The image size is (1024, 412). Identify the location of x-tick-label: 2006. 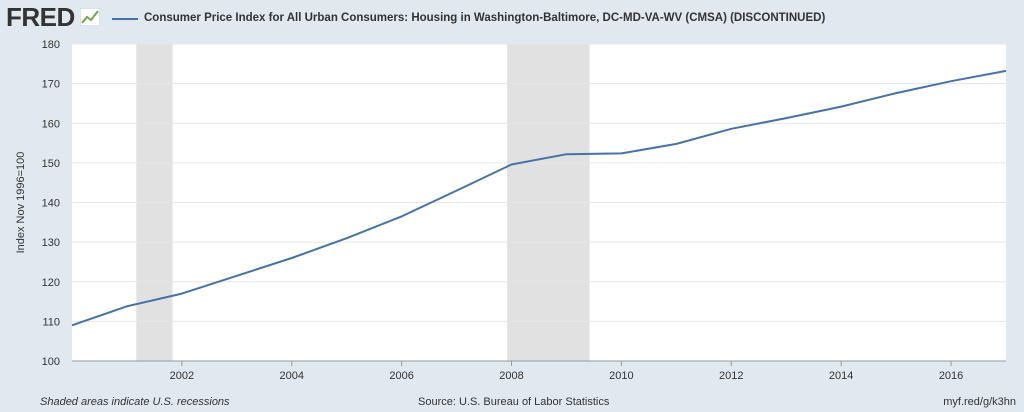
(401, 376).